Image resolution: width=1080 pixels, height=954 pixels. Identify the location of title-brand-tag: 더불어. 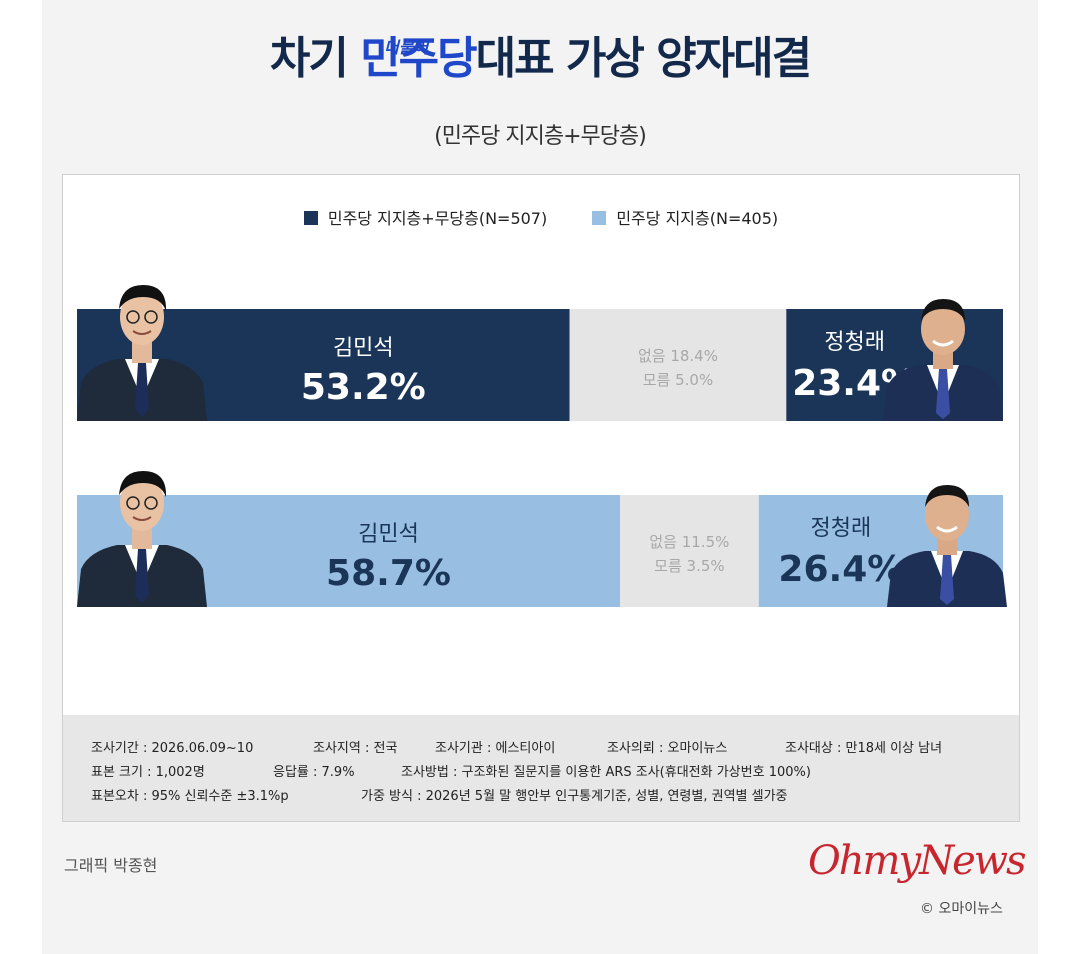
(406, 47).